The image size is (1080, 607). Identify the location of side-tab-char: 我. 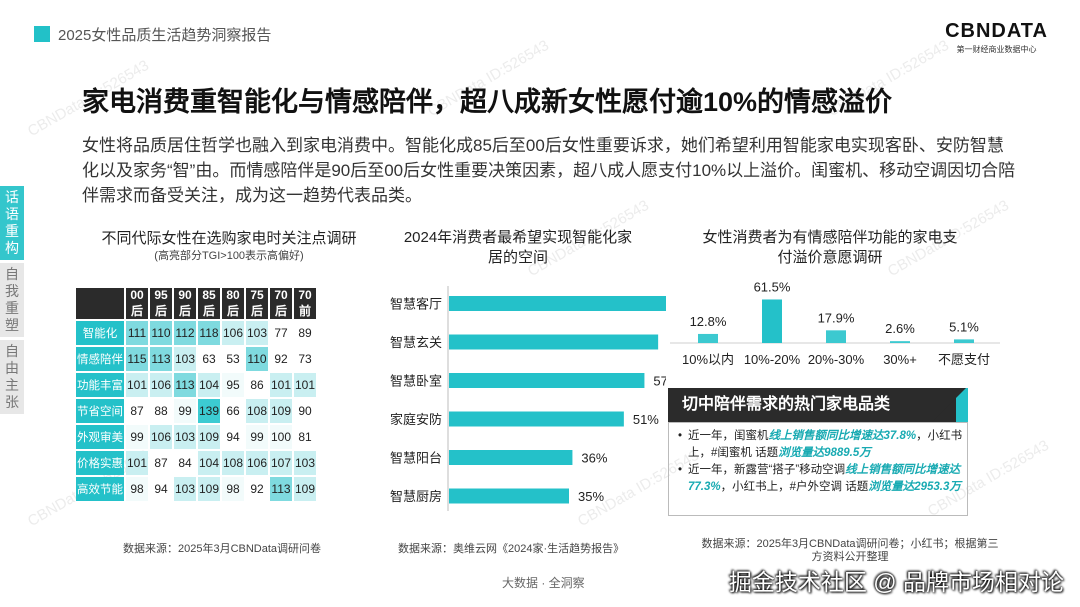
(12, 291).